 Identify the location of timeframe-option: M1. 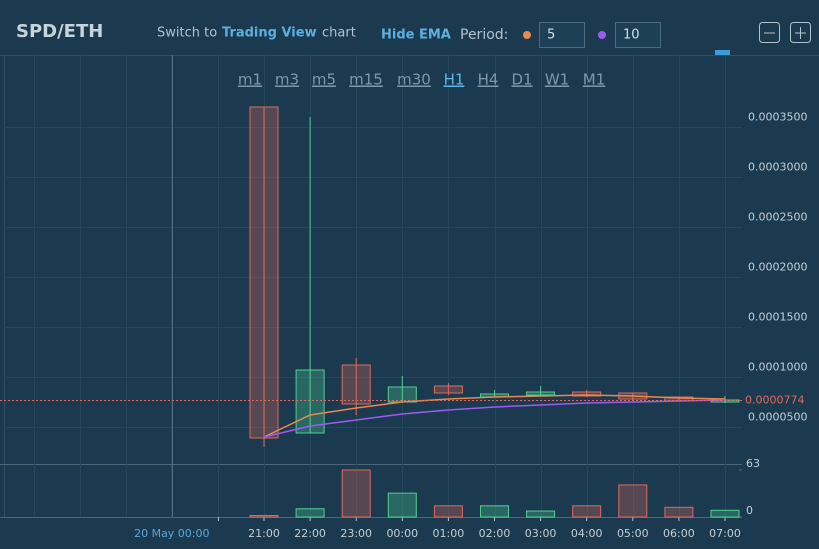
(594, 80).